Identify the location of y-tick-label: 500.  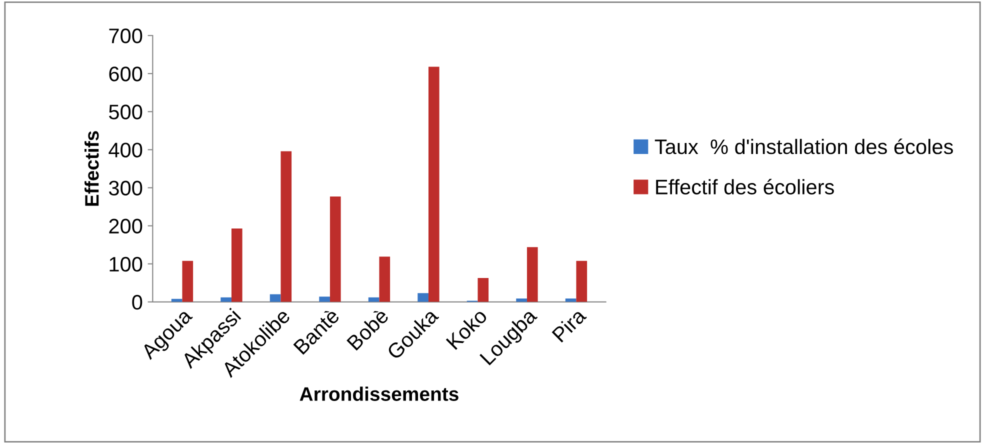
(125, 112).